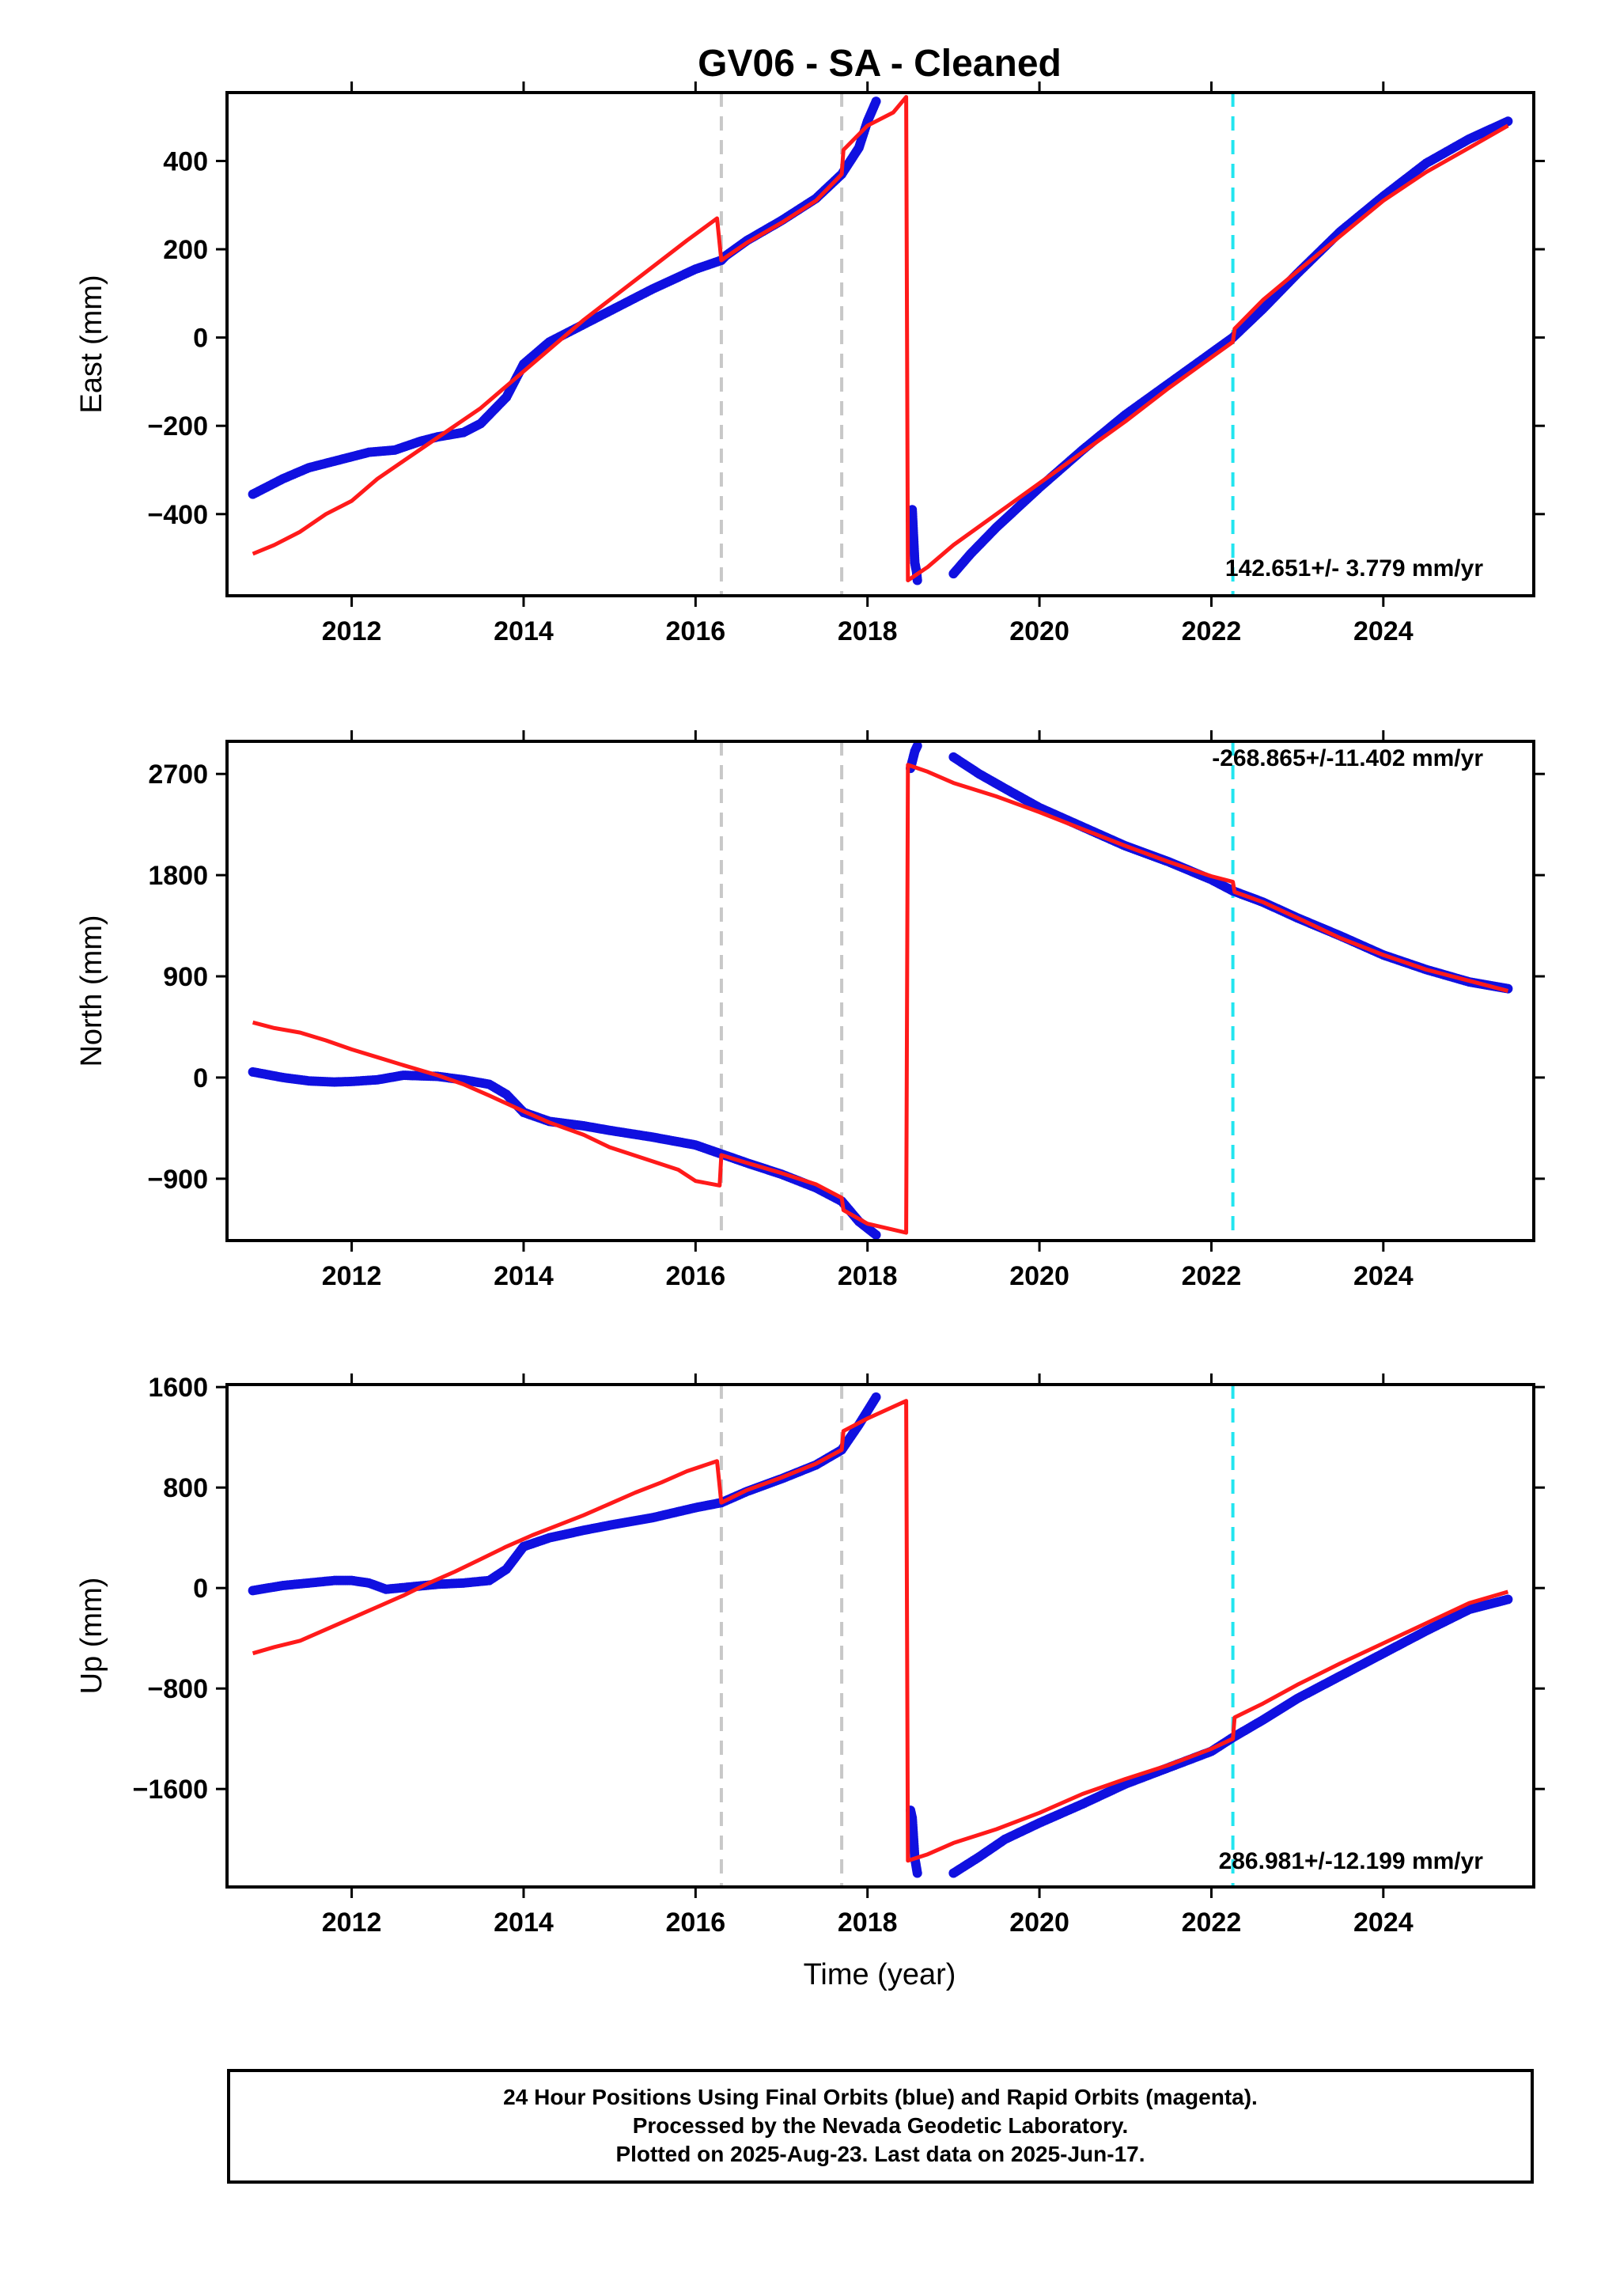  What do you see at coordinates (171, 1790) in the screenshot?
I see `y-tick-label: −1600` at bounding box center [171, 1790].